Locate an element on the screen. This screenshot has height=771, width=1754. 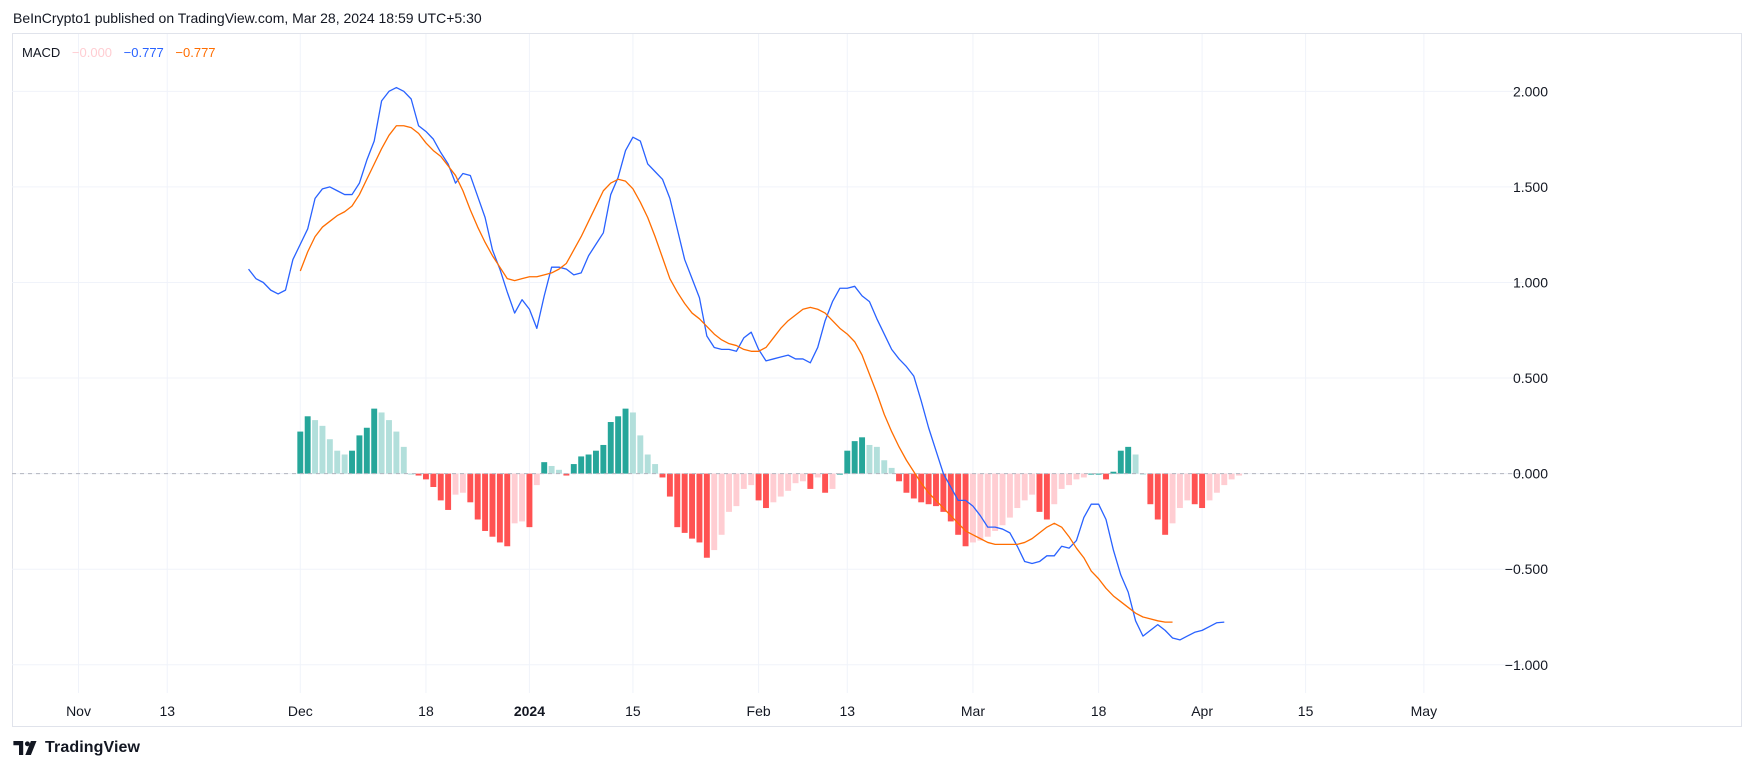
y-tick-label: 2.000 is located at coordinates (1530, 91).